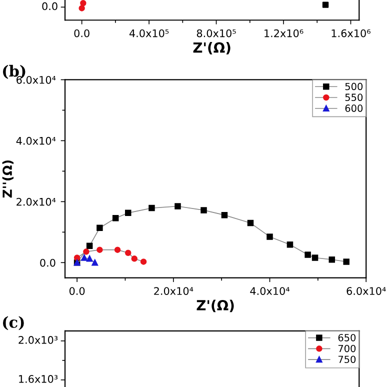  Describe the element at coordinates (366, 291) in the screenshot. I see `x-tick-label: 6.0x10⁴` at that location.